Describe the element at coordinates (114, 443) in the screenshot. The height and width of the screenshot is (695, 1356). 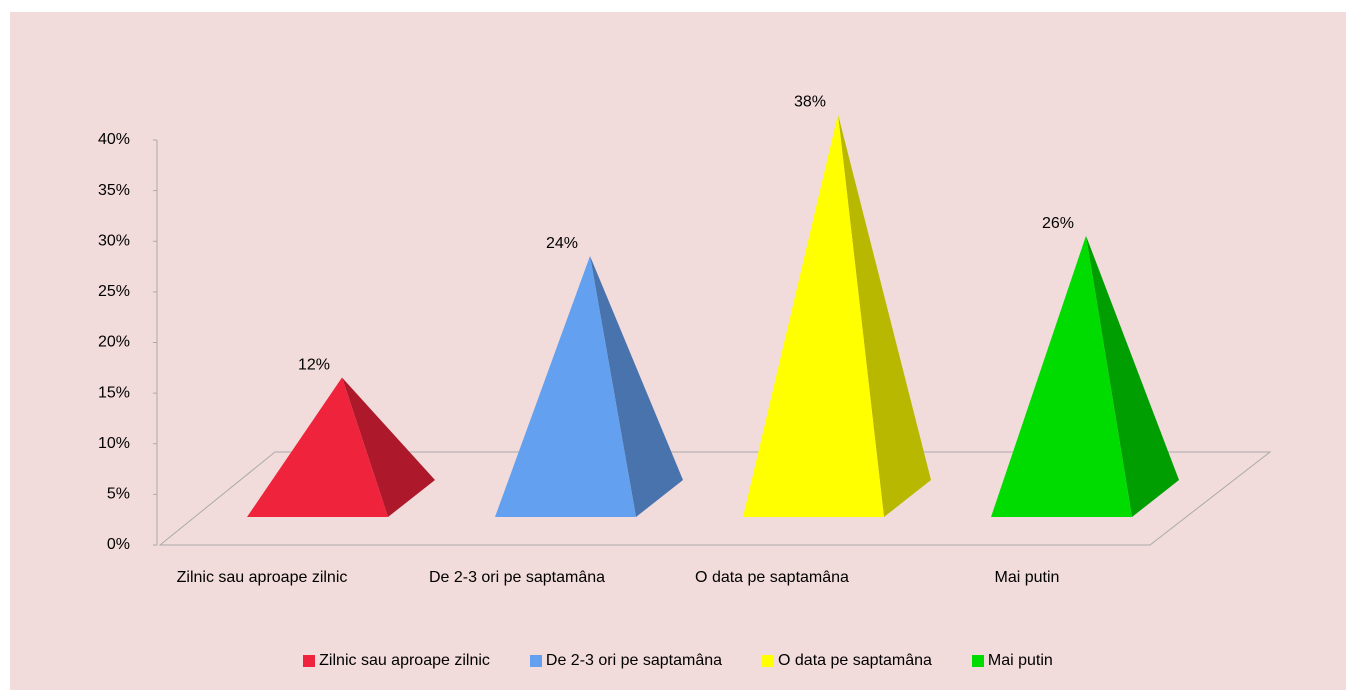
I see `y-tick-label: 10%` at that location.